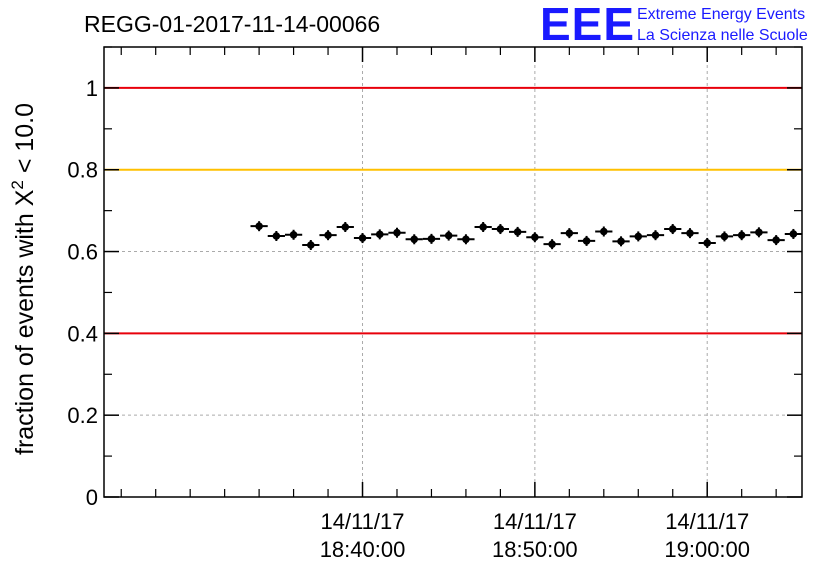 Image resolution: width=836 pixels, height=572 pixels. I want to click on x-tick-time-0: 18:40:00, so click(363, 549).